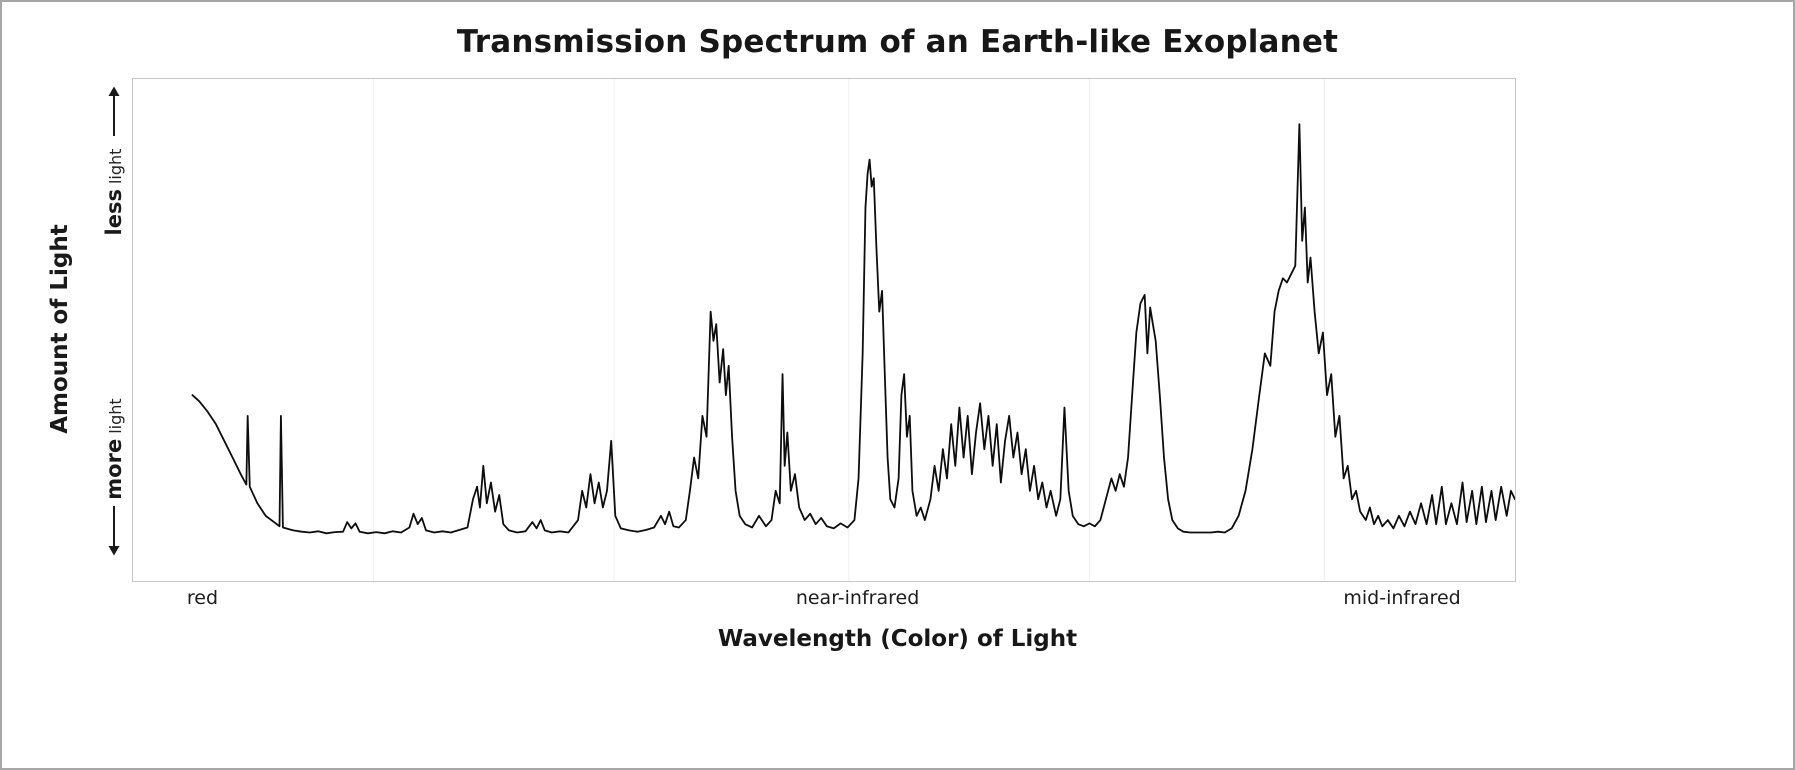  What do you see at coordinates (1402, 598) in the screenshot?
I see `x-tick-label: mid-infrared` at bounding box center [1402, 598].